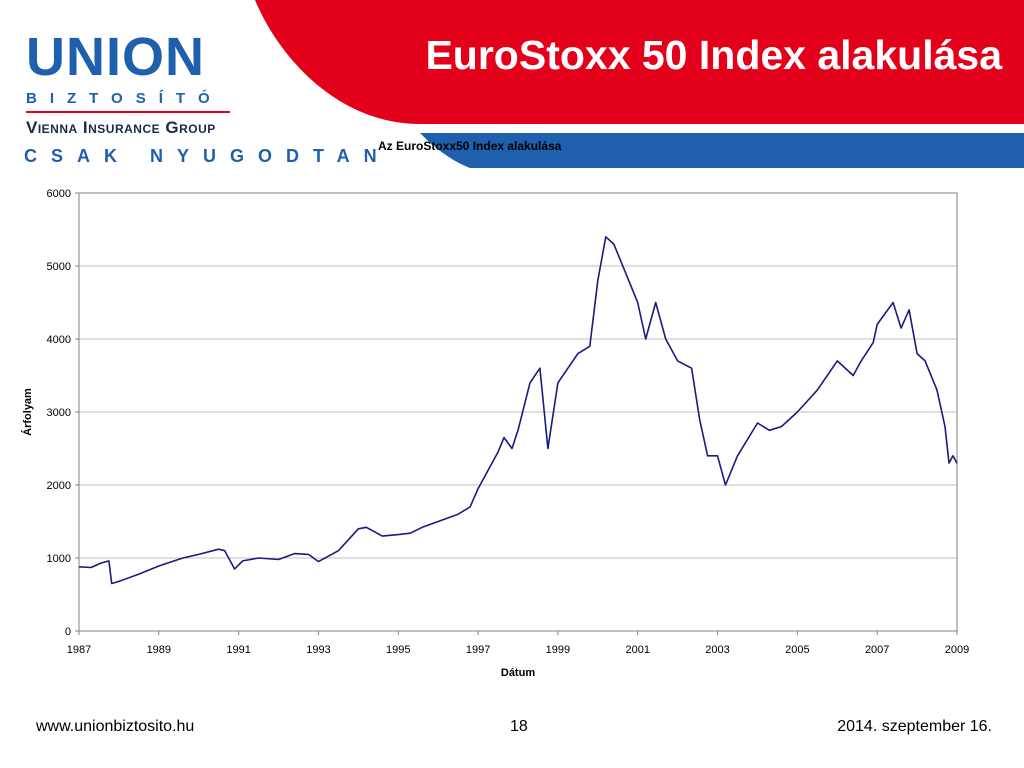  I want to click on logo-divider, so click(128, 112).